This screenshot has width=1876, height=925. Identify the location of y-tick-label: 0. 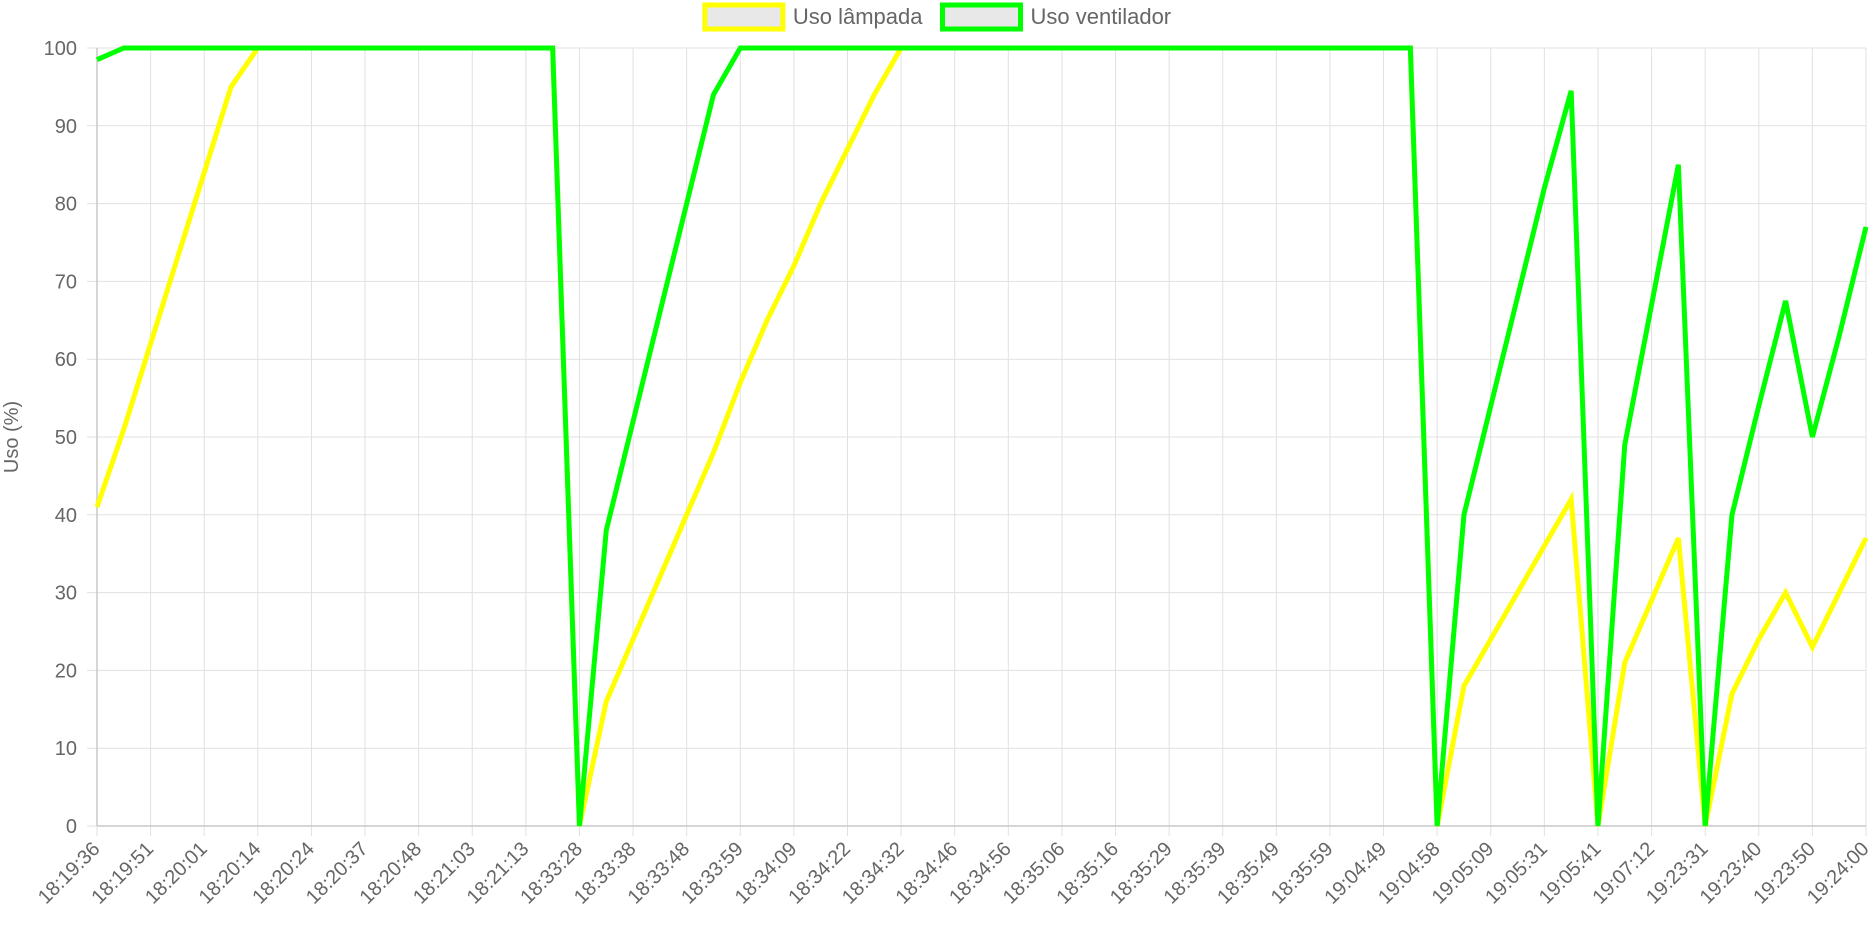
(71, 827).